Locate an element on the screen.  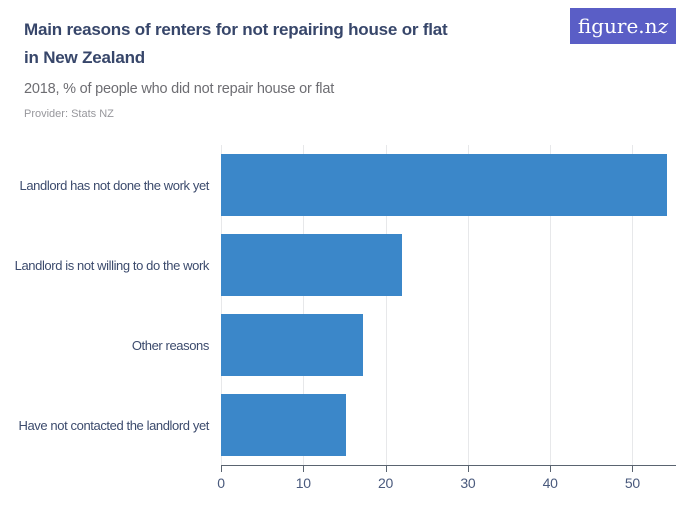
title-line-2: in New Zealand is located at coordinates (84, 57).